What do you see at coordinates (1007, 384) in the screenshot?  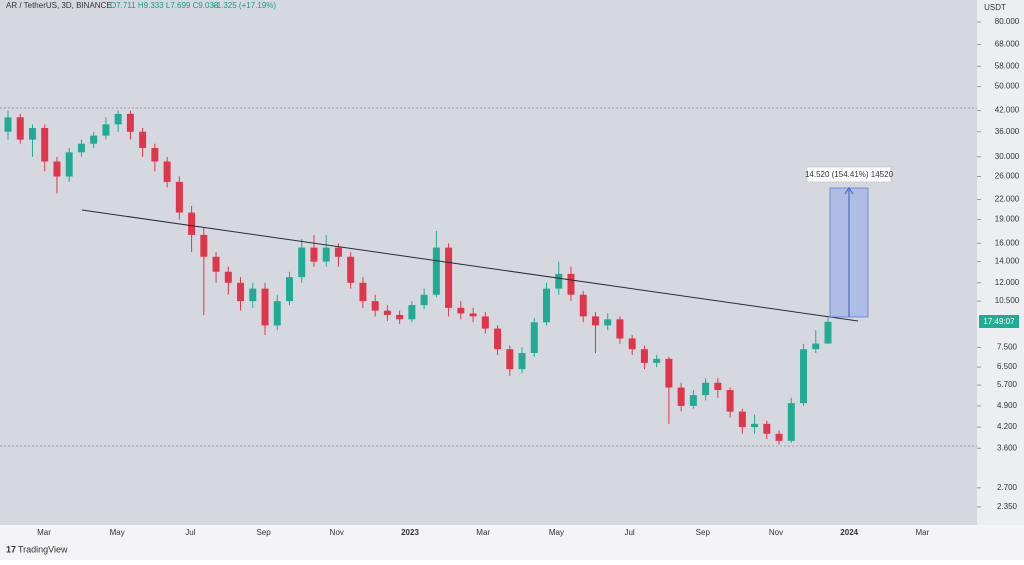 I see `y-tick-label: 5.700` at bounding box center [1007, 384].